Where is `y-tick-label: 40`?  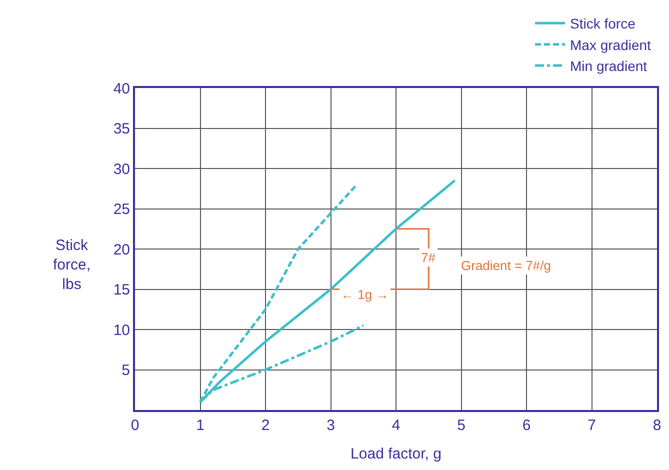 y-tick-label: 40 is located at coordinates (121, 89).